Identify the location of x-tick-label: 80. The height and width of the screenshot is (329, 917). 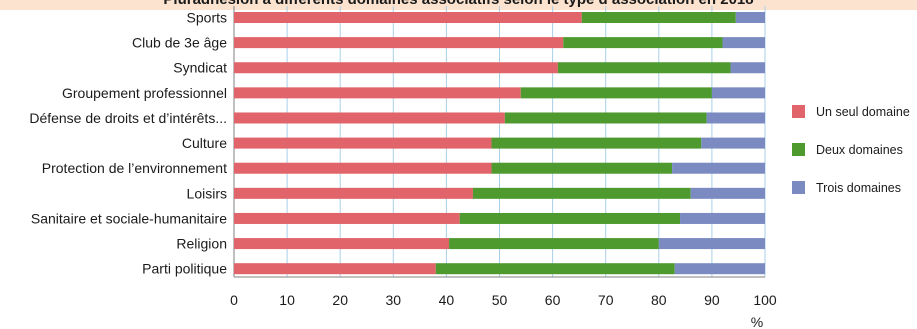
(659, 300).